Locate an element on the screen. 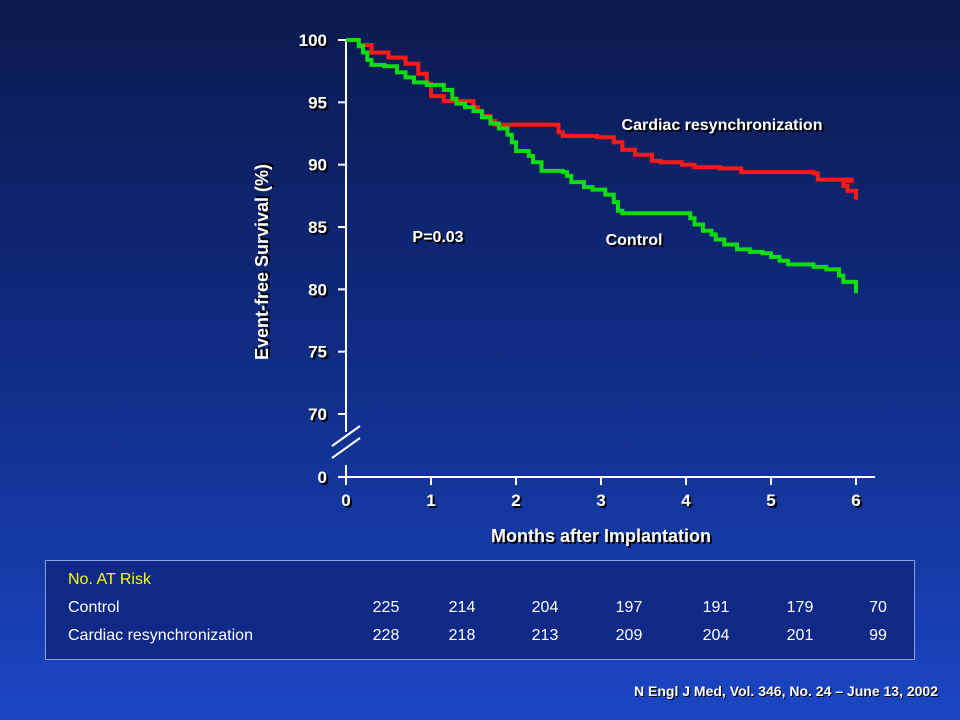 The height and width of the screenshot is (720, 960). series-label-cardiac-text: Cardiac resynchronization is located at coordinates (722, 125).